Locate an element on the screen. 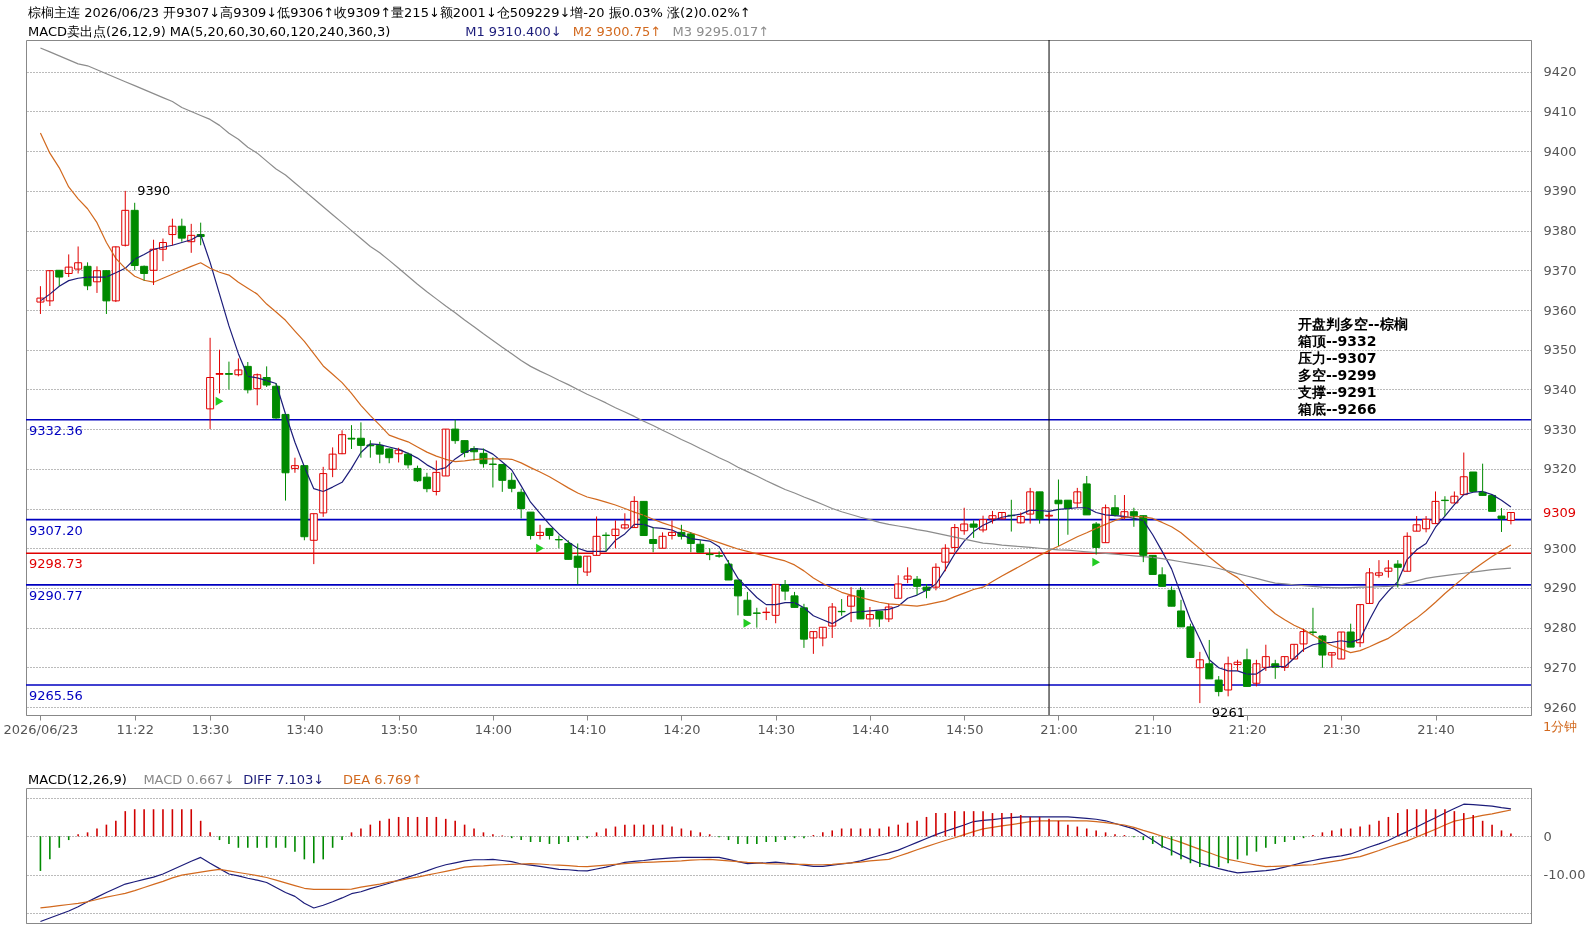  x-tick-label: 14:30 is located at coordinates (776, 729).